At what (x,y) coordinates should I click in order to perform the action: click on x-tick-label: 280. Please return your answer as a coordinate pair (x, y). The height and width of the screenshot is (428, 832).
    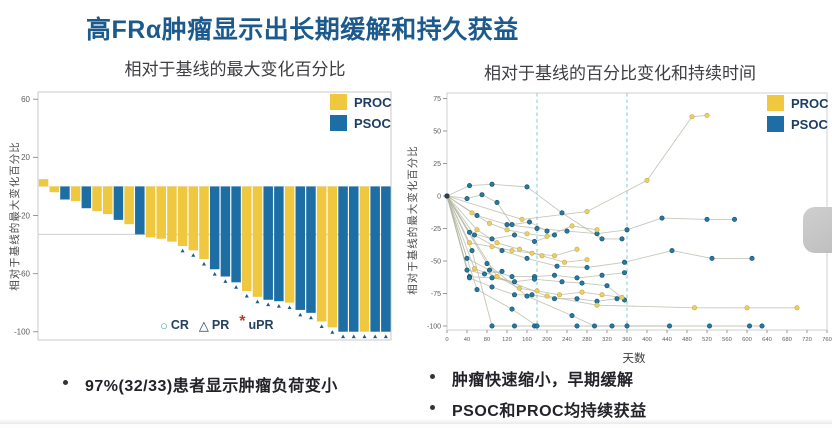
    Looking at the image, I should click on (587, 340).